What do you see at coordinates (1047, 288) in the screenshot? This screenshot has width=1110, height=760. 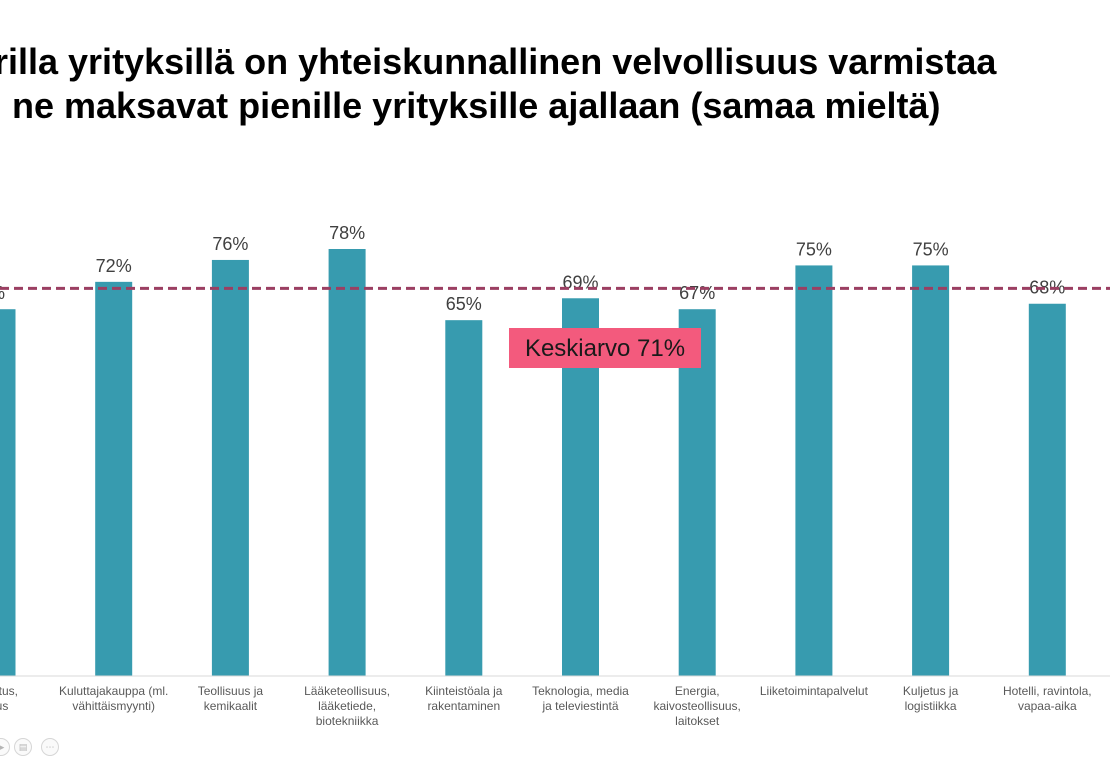 I see `bar-value-label: 68%` at bounding box center [1047, 288].